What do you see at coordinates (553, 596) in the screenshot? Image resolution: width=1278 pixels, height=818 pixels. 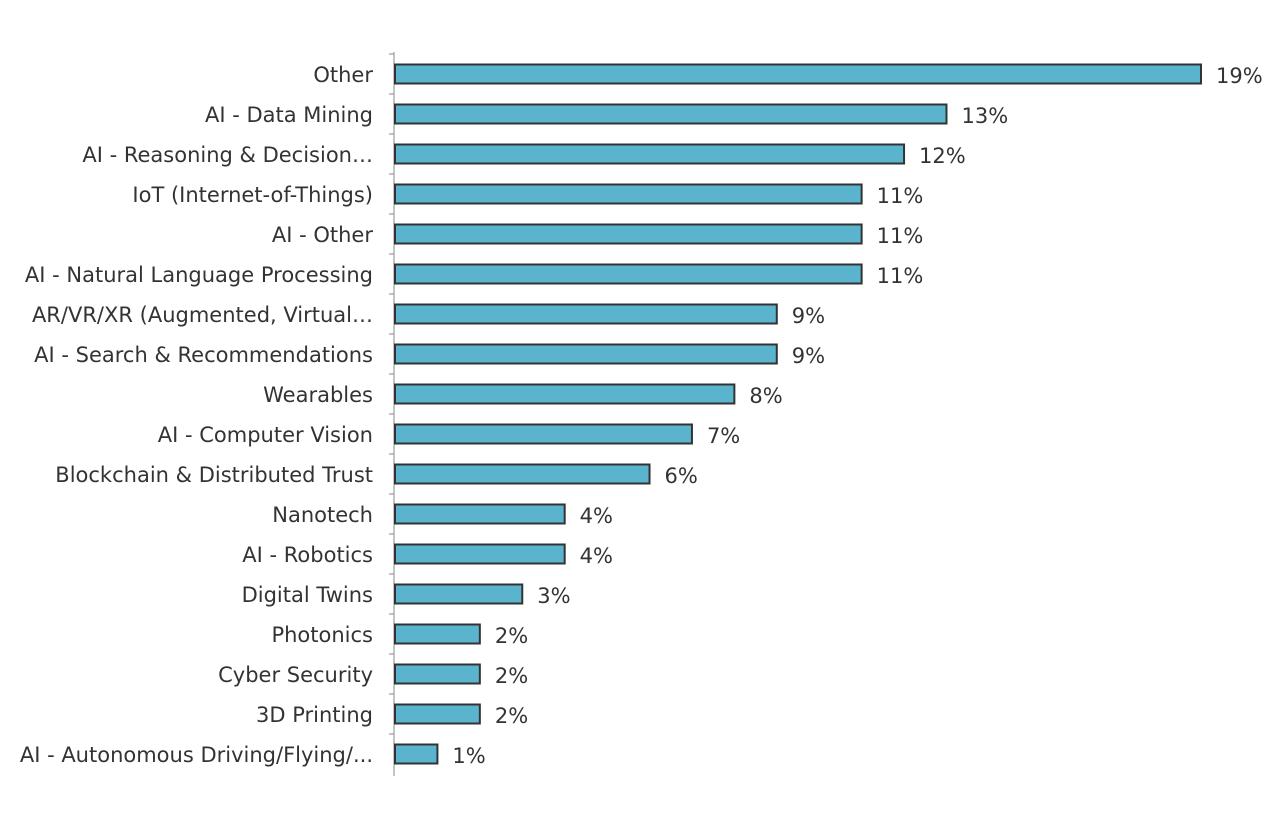 I see `data-label: 3%` at bounding box center [553, 596].